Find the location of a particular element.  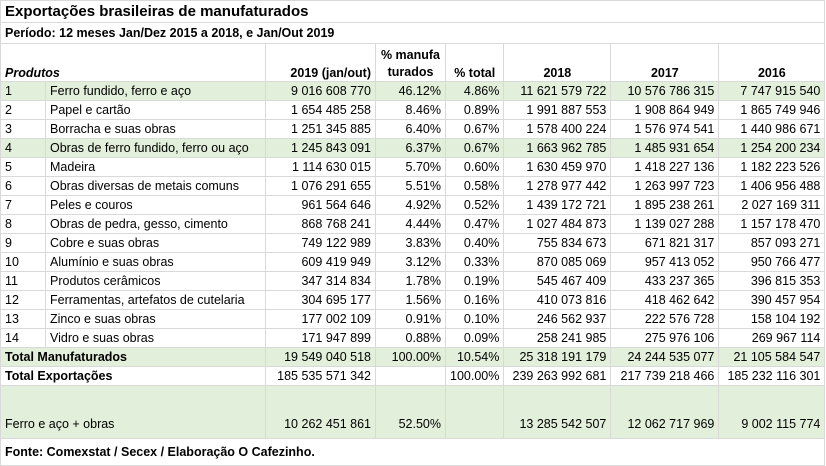

total-value: 12 062 717 969 is located at coordinates (665, 412).